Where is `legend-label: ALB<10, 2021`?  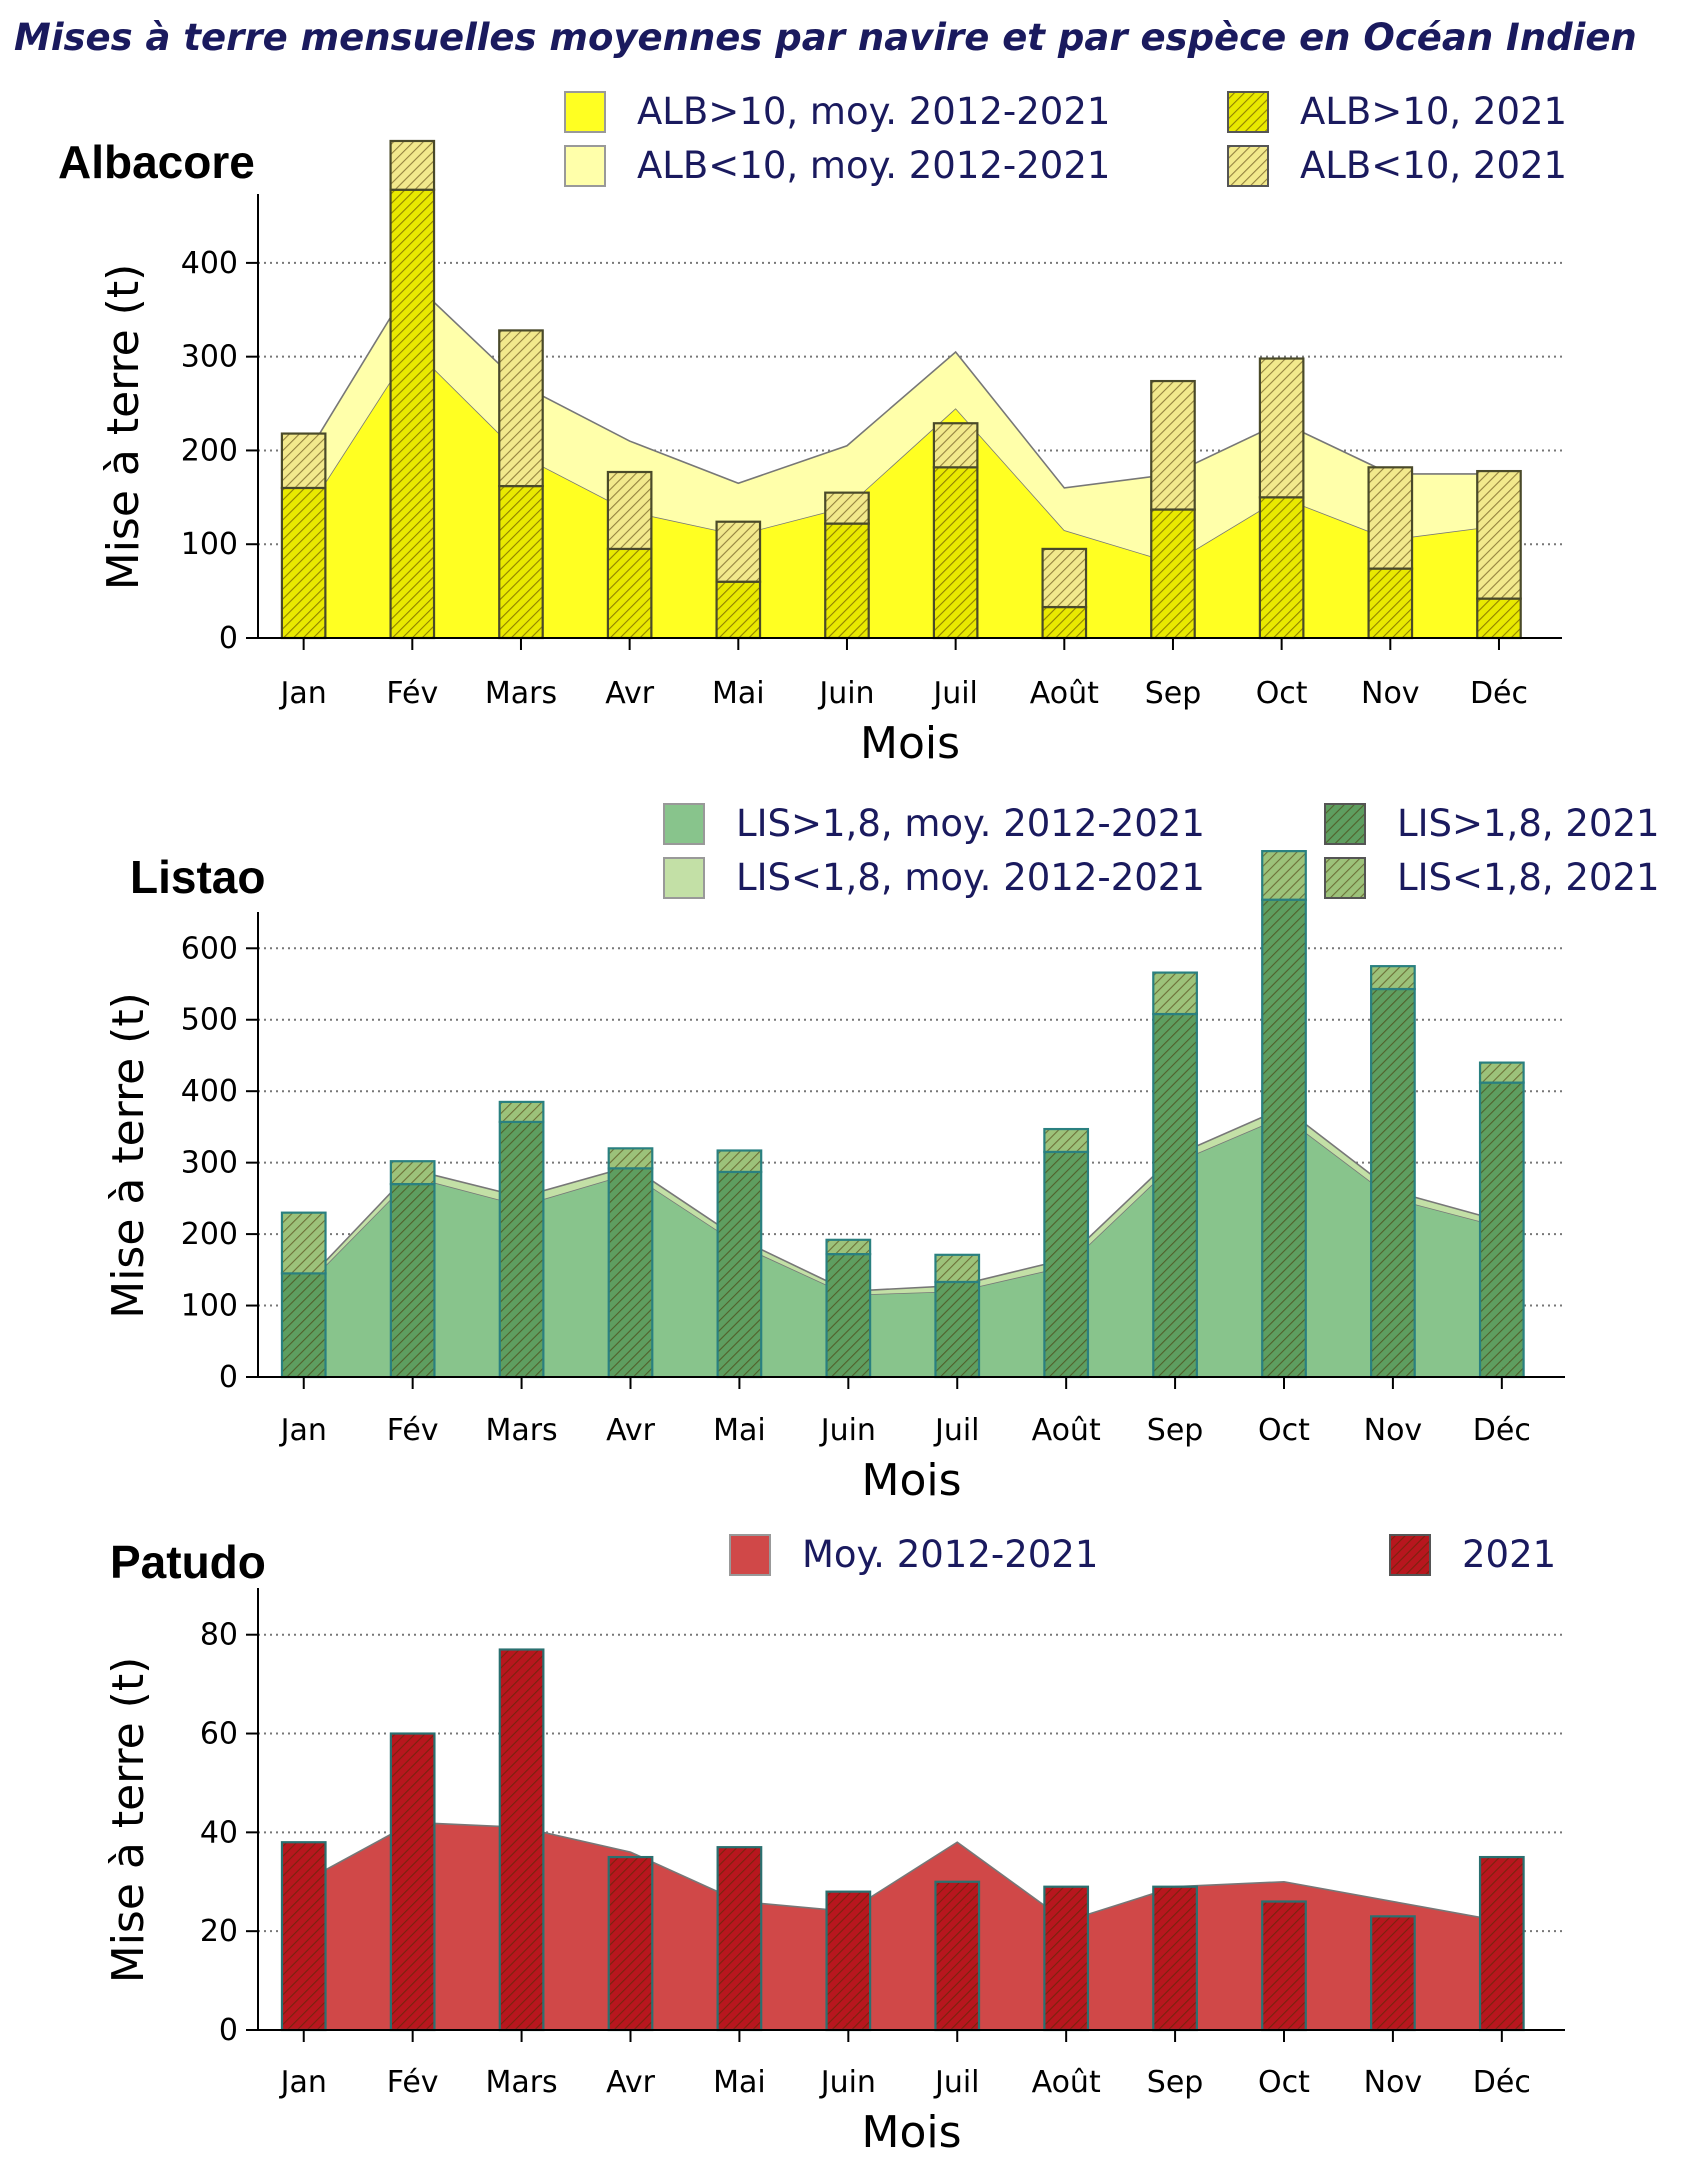 legend-label: ALB<10, 2021 is located at coordinates (1433, 165).